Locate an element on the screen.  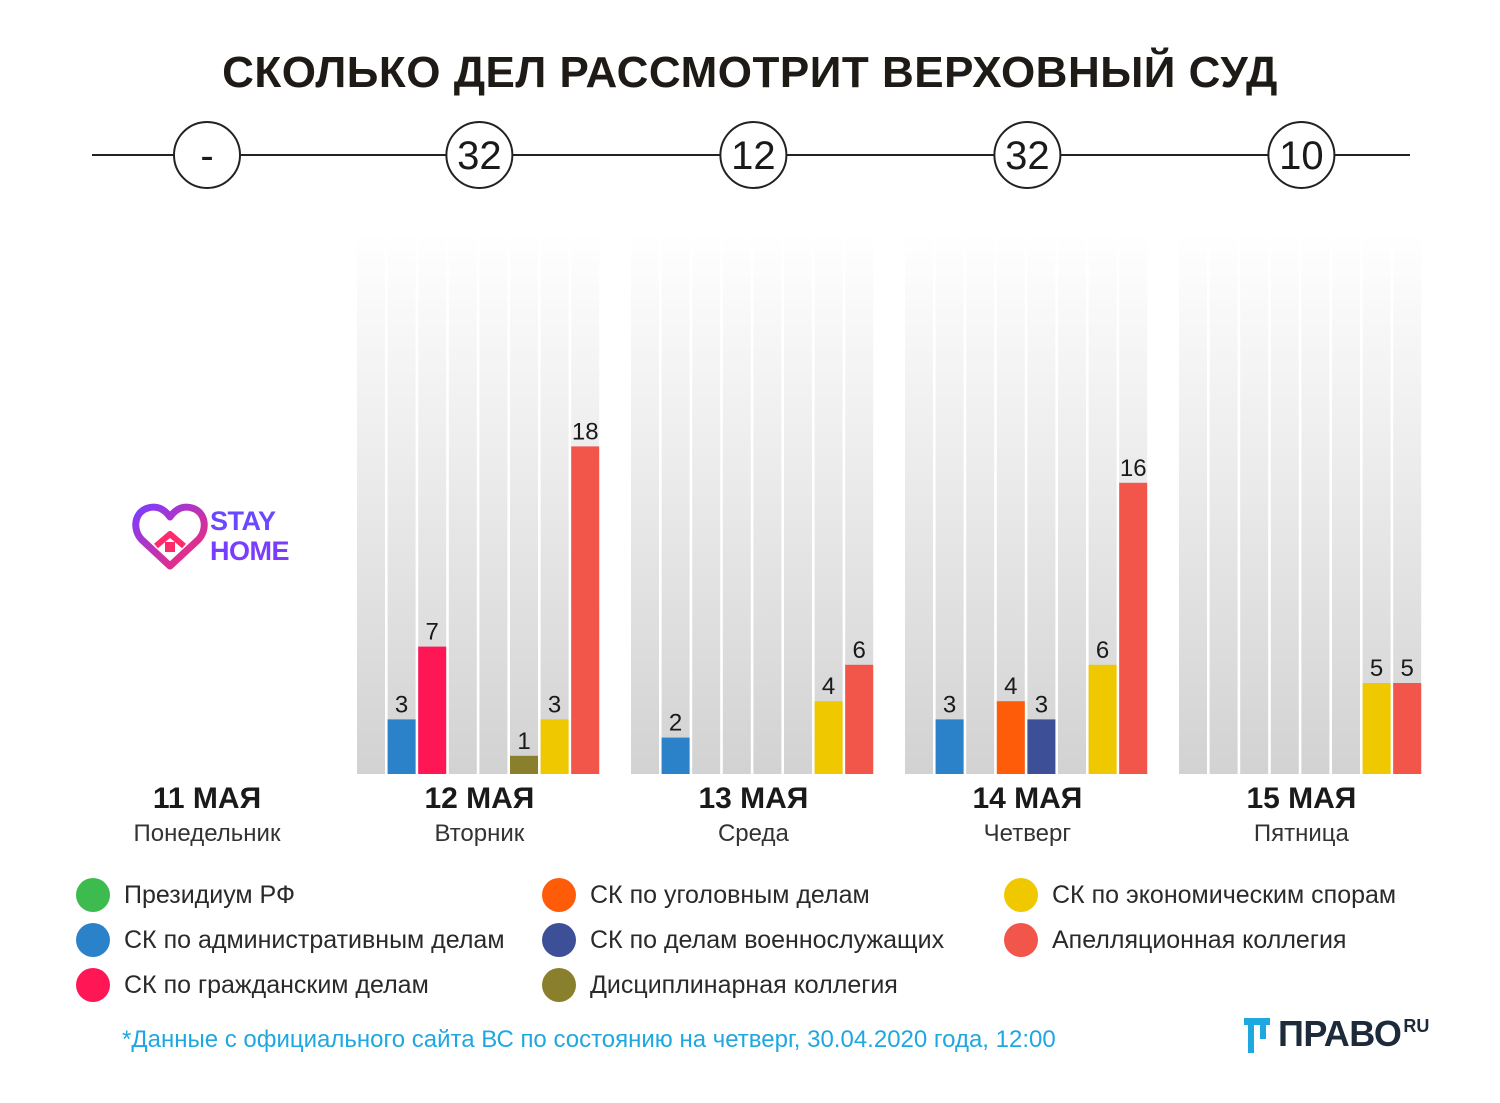
total-label: 10 is located at coordinates (1301, 156).